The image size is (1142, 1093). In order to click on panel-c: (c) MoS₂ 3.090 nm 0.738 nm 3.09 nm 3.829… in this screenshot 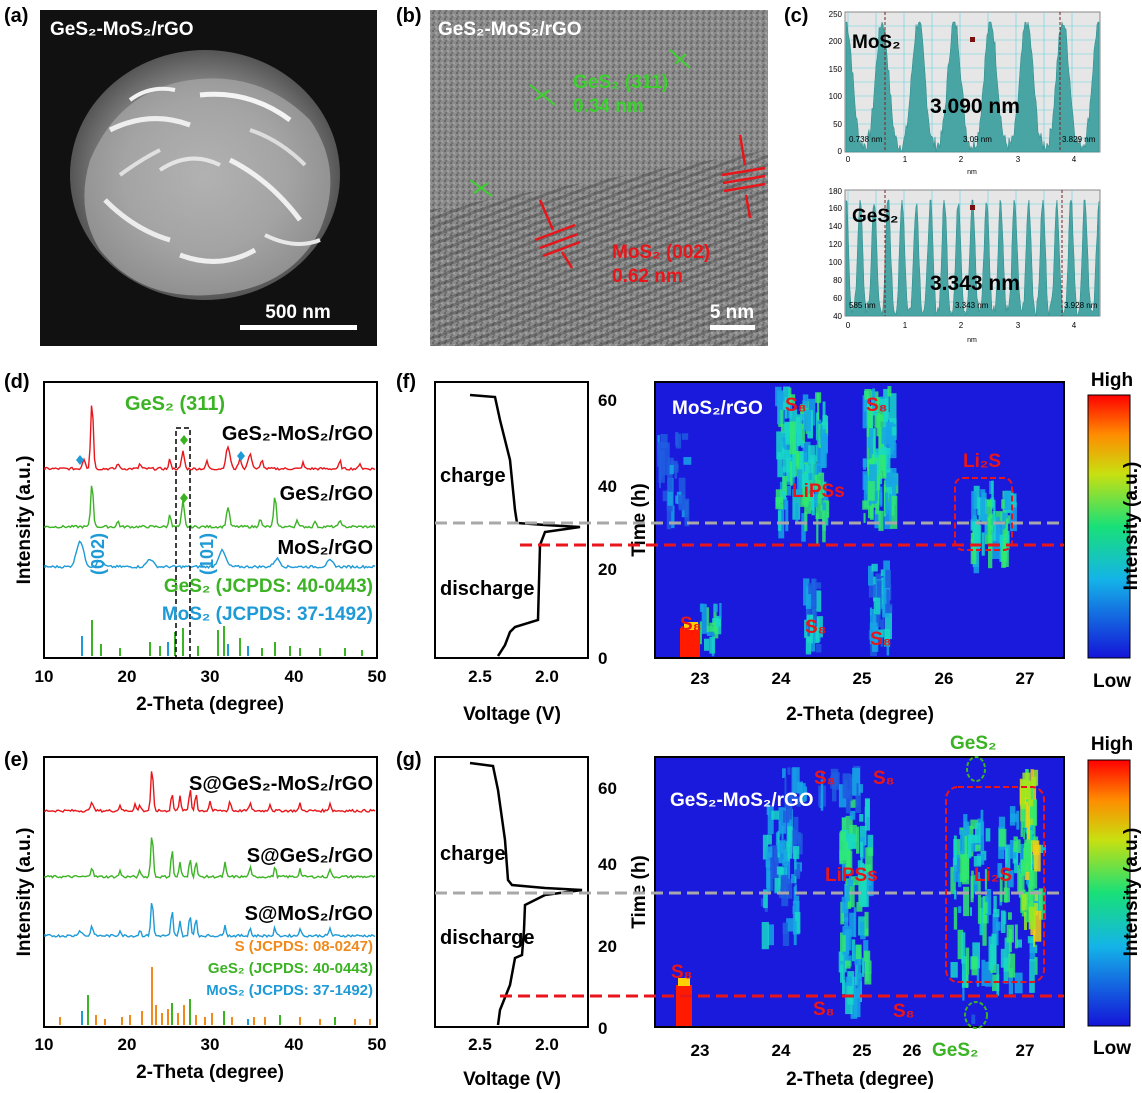, I will do `click(942, 174)`.